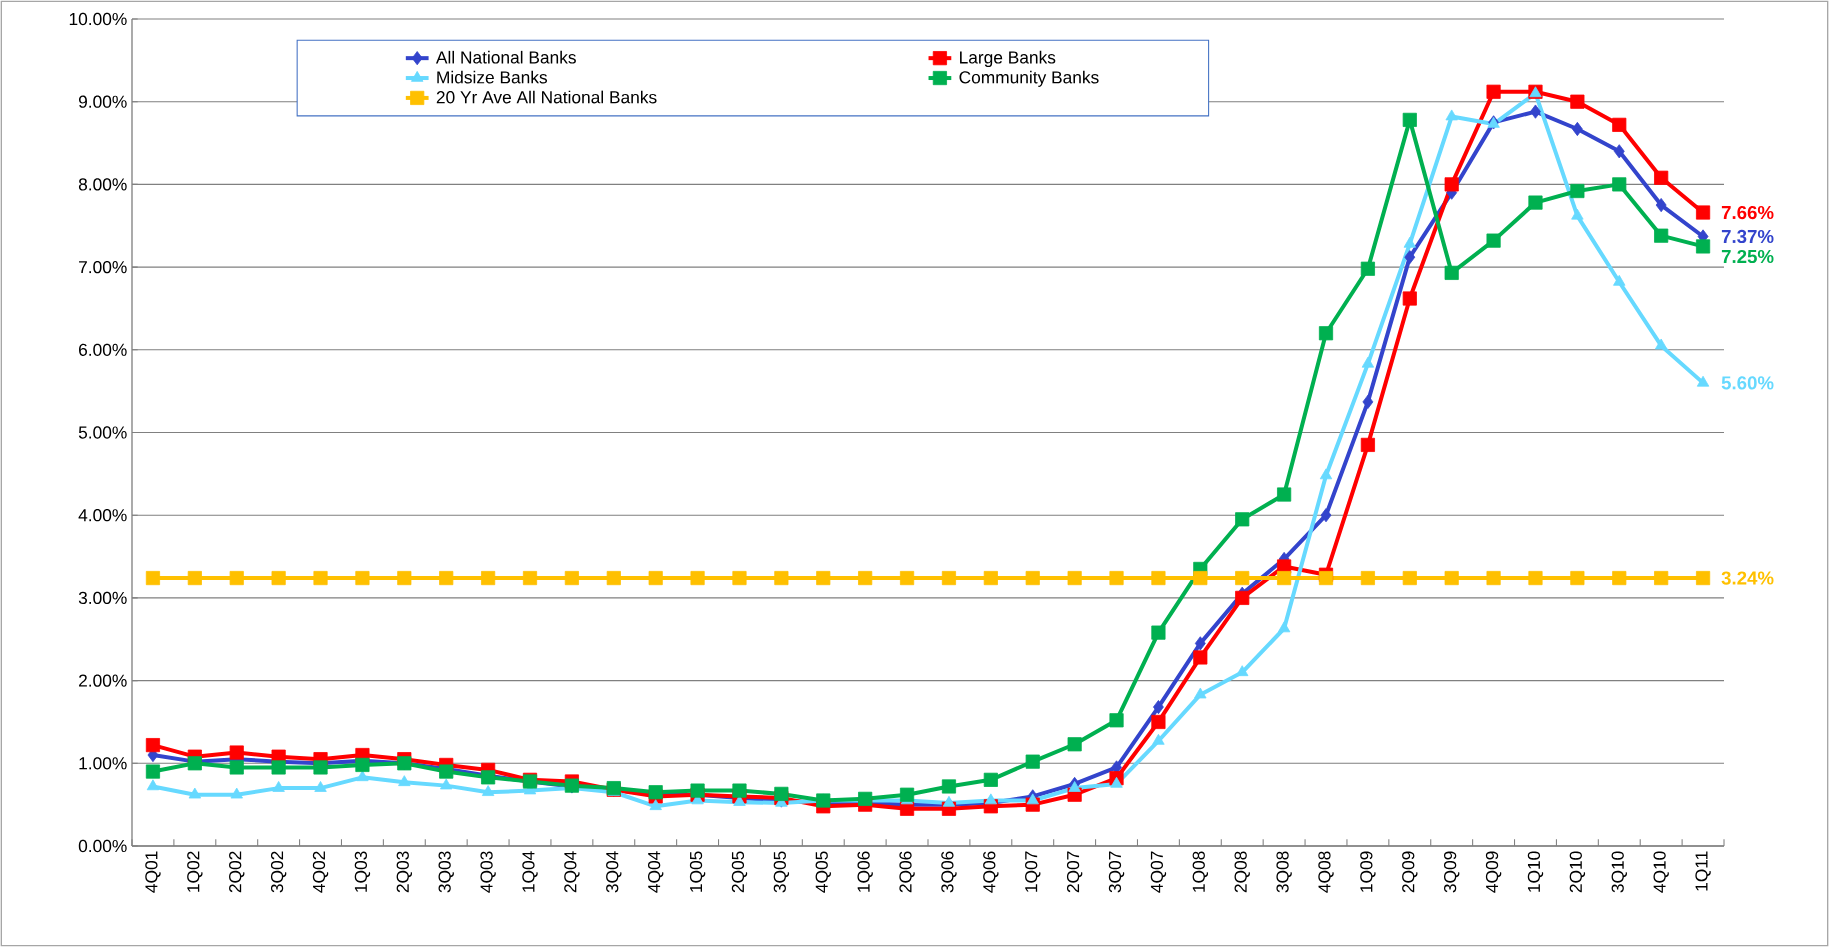 The height and width of the screenshot is (947, 1829). Describe the element at coordinates (1116, 872) in the screenshot. I see `x-tick-label: 3Q07` at that location.